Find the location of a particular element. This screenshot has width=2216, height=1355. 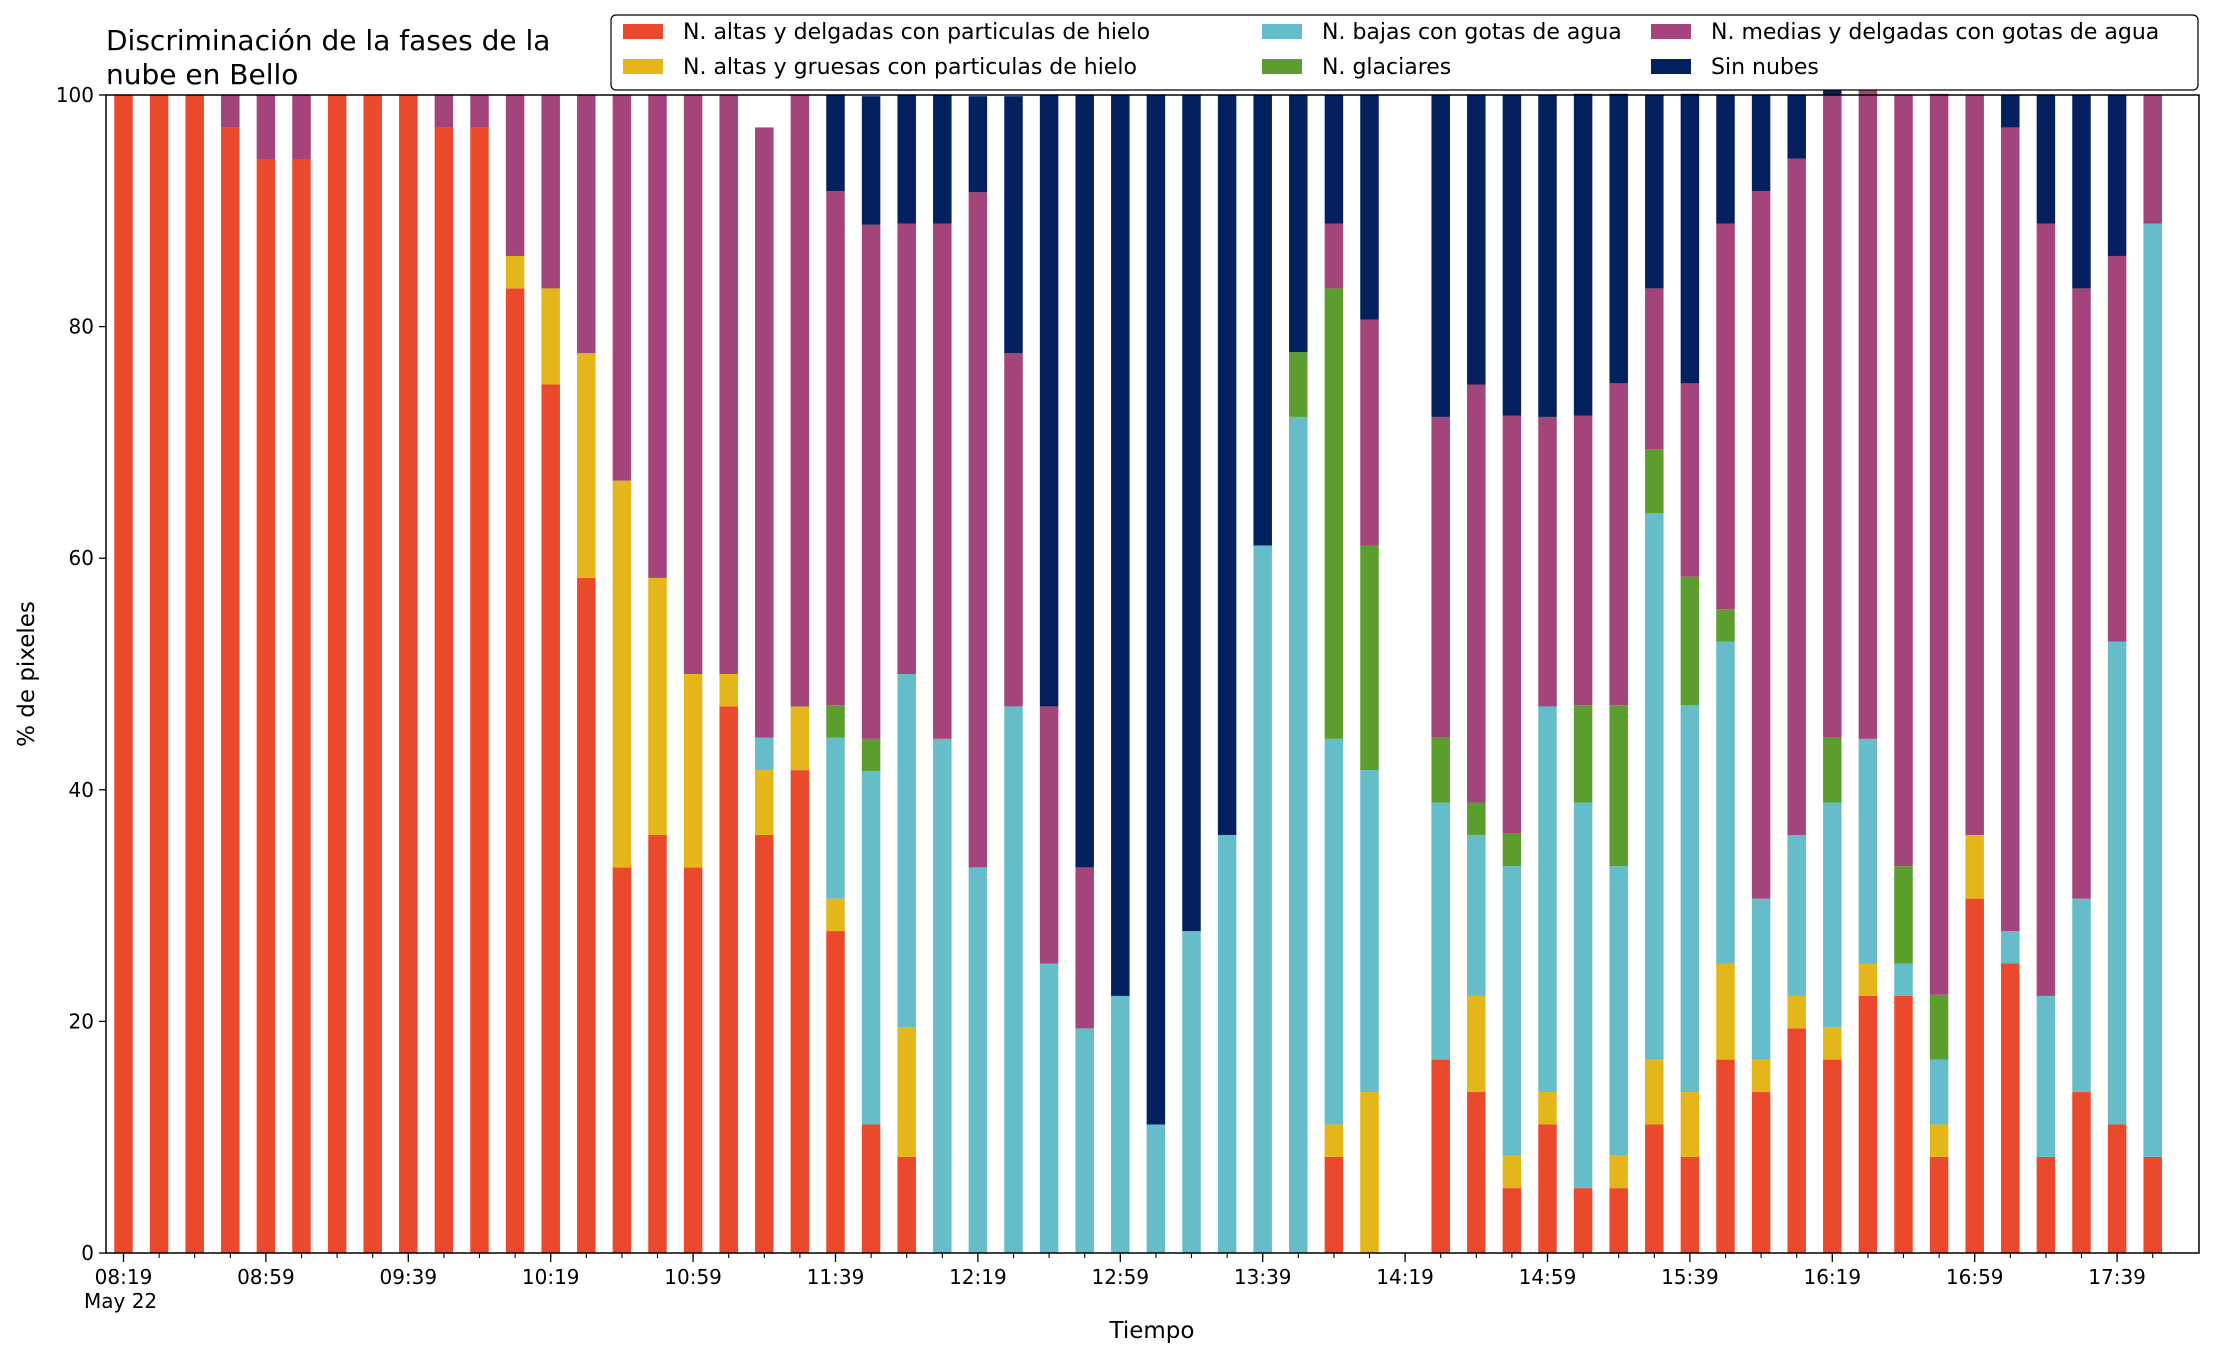

x-tick-label: 12:59 is located at coordinates (1120, 1277).